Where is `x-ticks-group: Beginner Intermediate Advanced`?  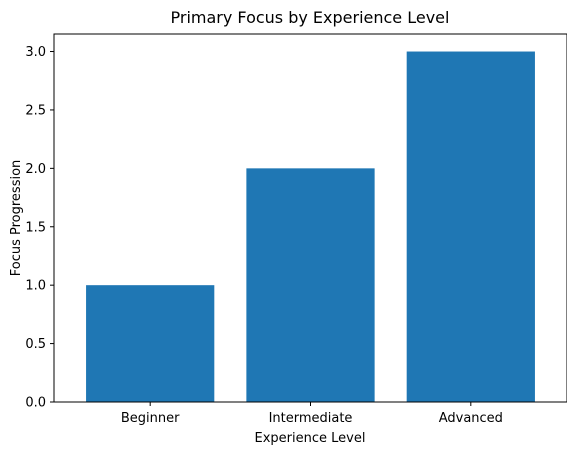 x-ticks-group: Beginner Intermediate Advanced is located at coordinates (312, 414).